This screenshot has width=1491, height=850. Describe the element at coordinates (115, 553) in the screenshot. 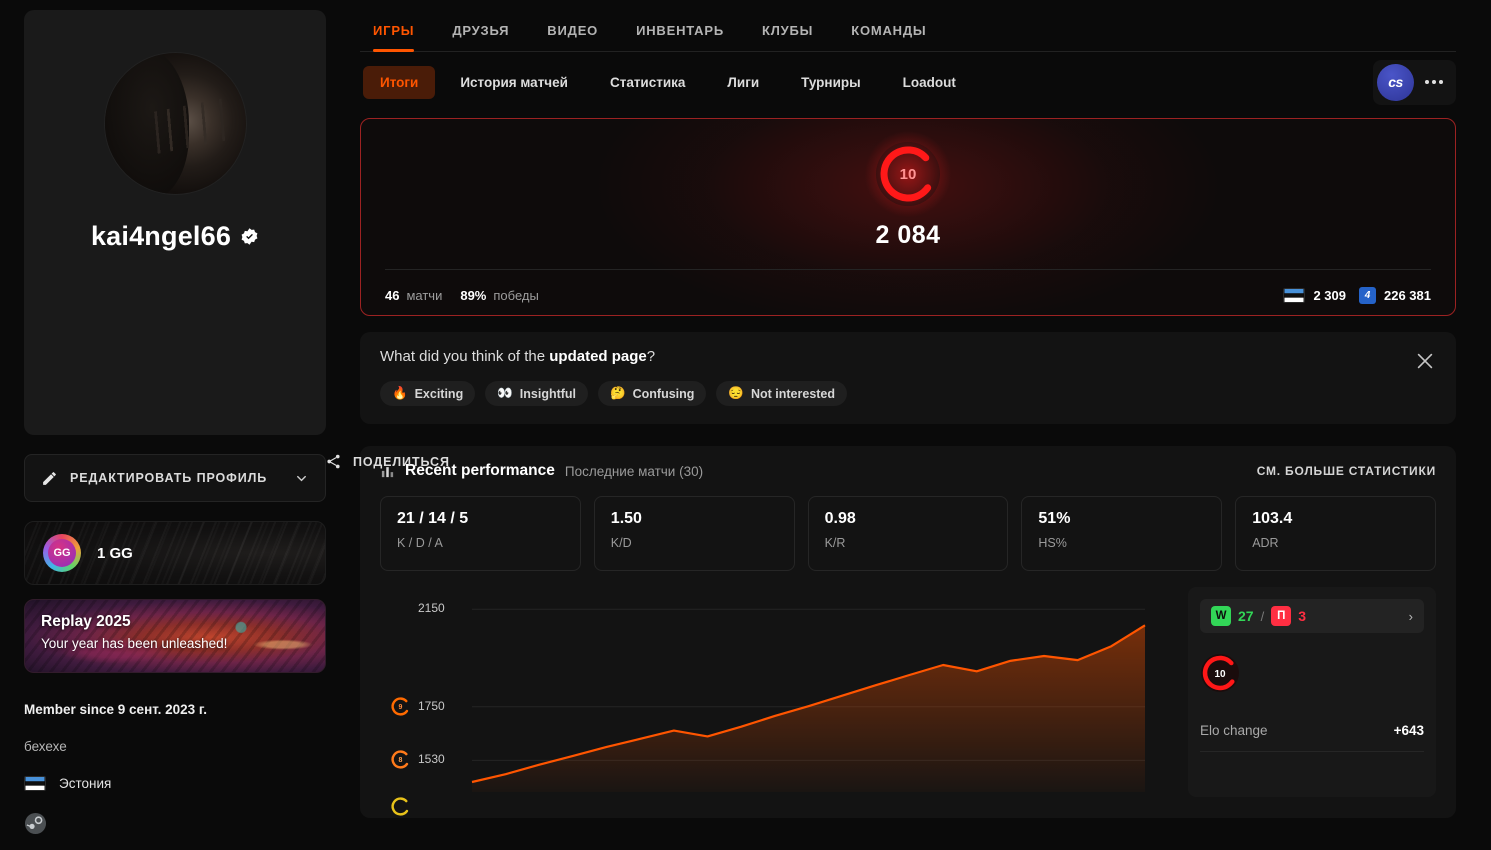

I see `promo-gg-title: 1 GG` at that location.